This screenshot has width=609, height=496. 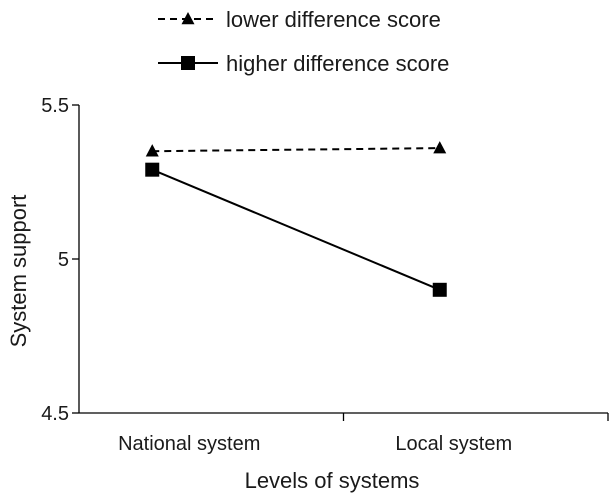 I want to click on legend-item: higher difference score, so click(x=303, y=63).